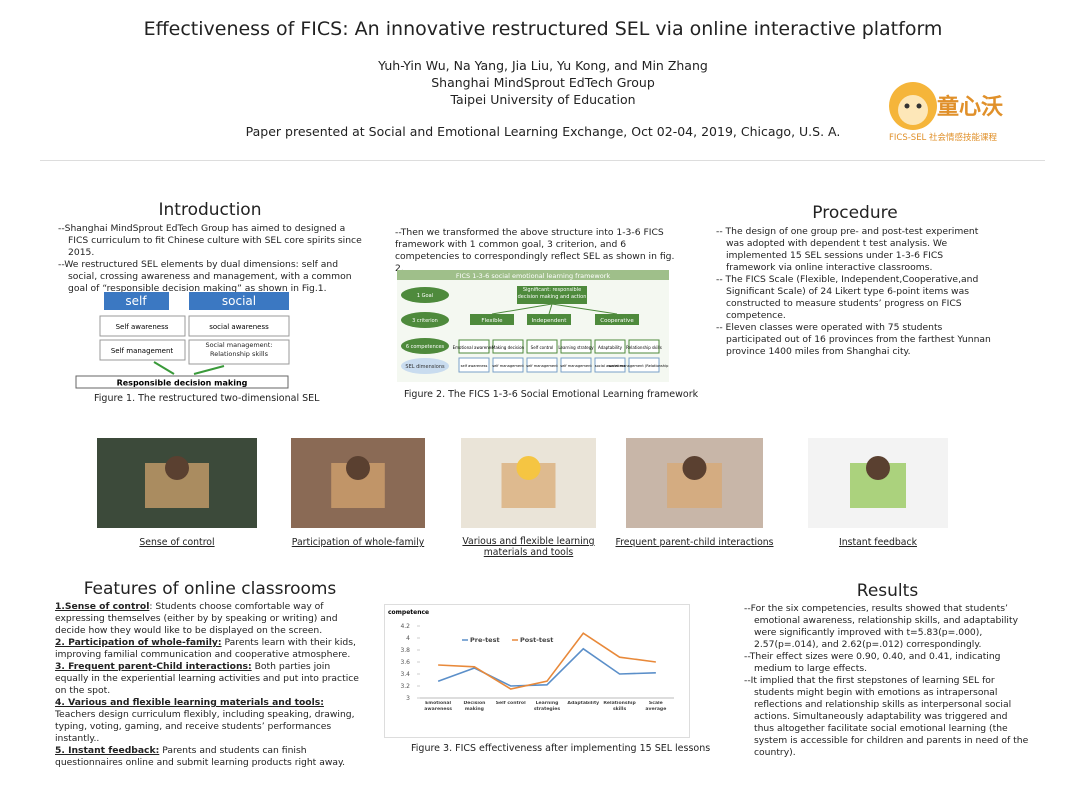 The height and width of the screenshot is (785, 1080). What do you see at coordinates (576, 347) in the screenshot?
I see `fig-label: Learning strategy` at bounding box center [576, 347].